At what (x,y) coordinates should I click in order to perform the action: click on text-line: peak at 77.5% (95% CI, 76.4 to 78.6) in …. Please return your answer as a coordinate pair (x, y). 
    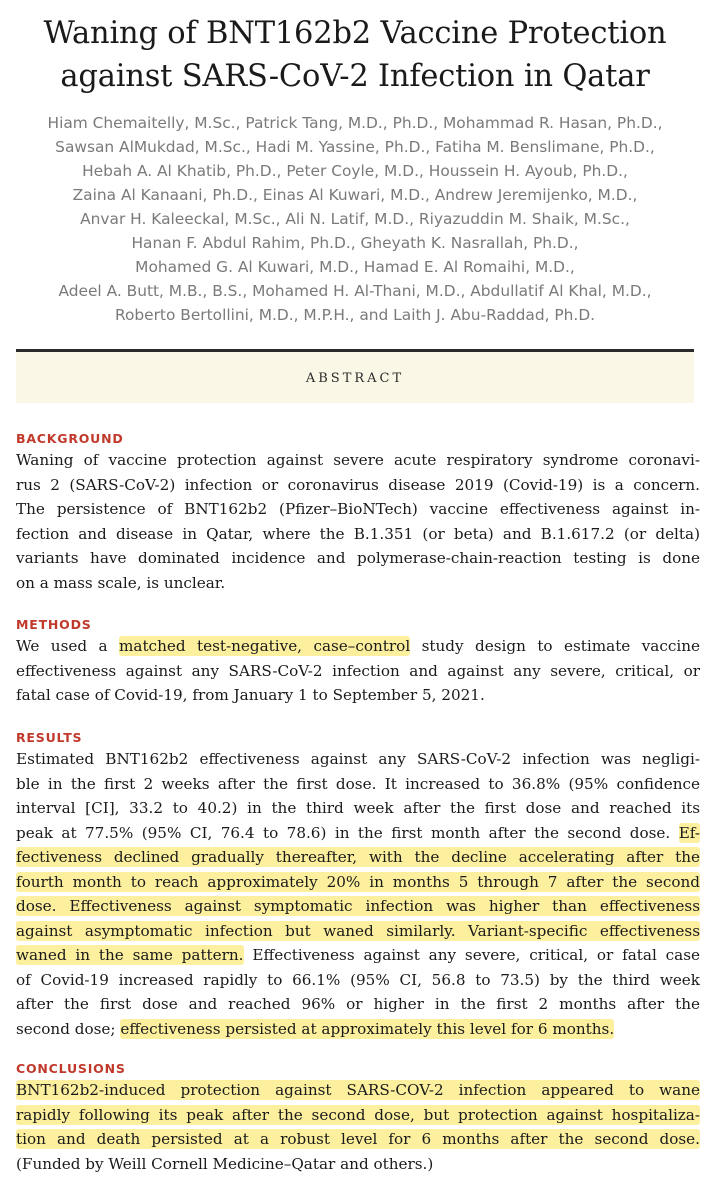
    Looking at the image, I should click on (358, 833).